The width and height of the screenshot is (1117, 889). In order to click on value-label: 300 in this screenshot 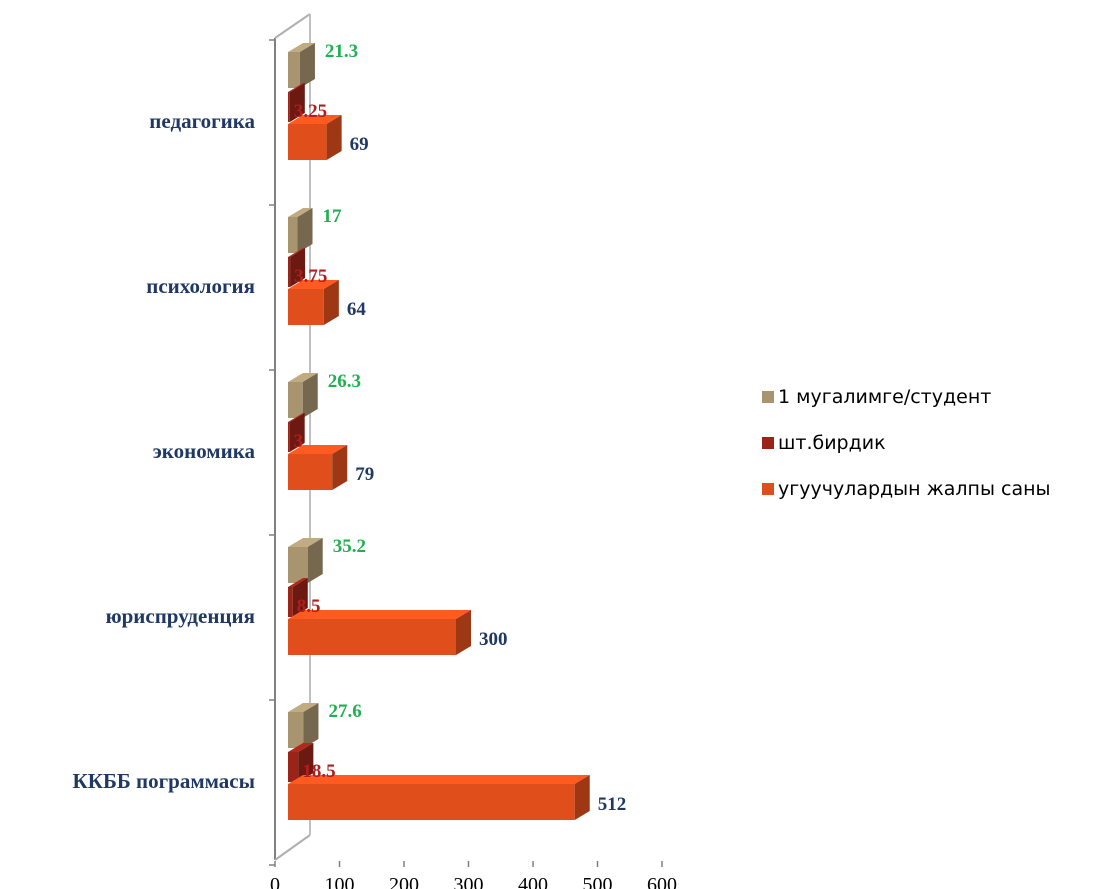, I will do `click(493, 639)`.